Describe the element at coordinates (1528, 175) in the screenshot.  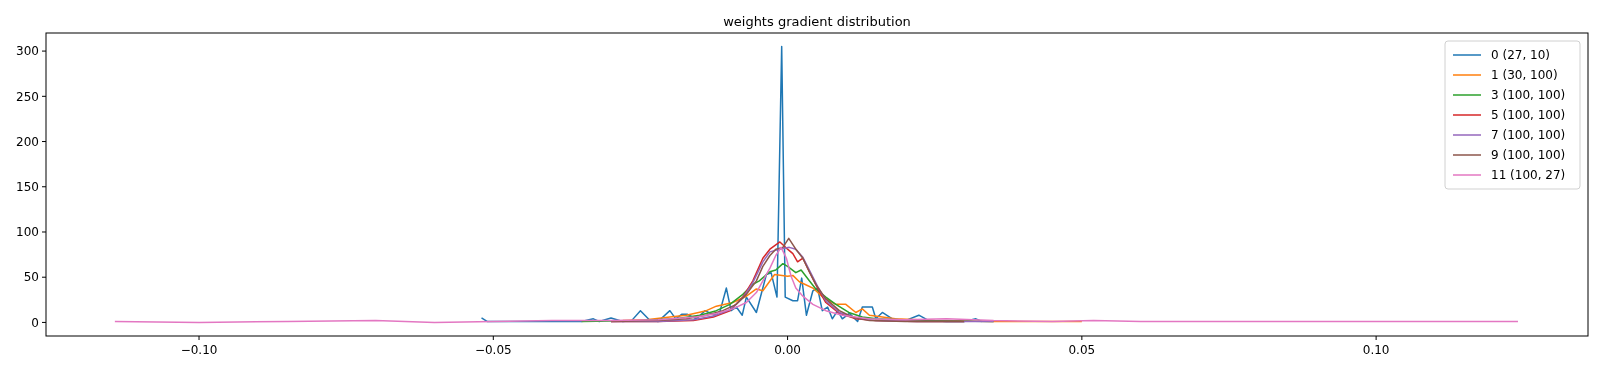
I see `legend-label: 11 (100, 27)` at that location.